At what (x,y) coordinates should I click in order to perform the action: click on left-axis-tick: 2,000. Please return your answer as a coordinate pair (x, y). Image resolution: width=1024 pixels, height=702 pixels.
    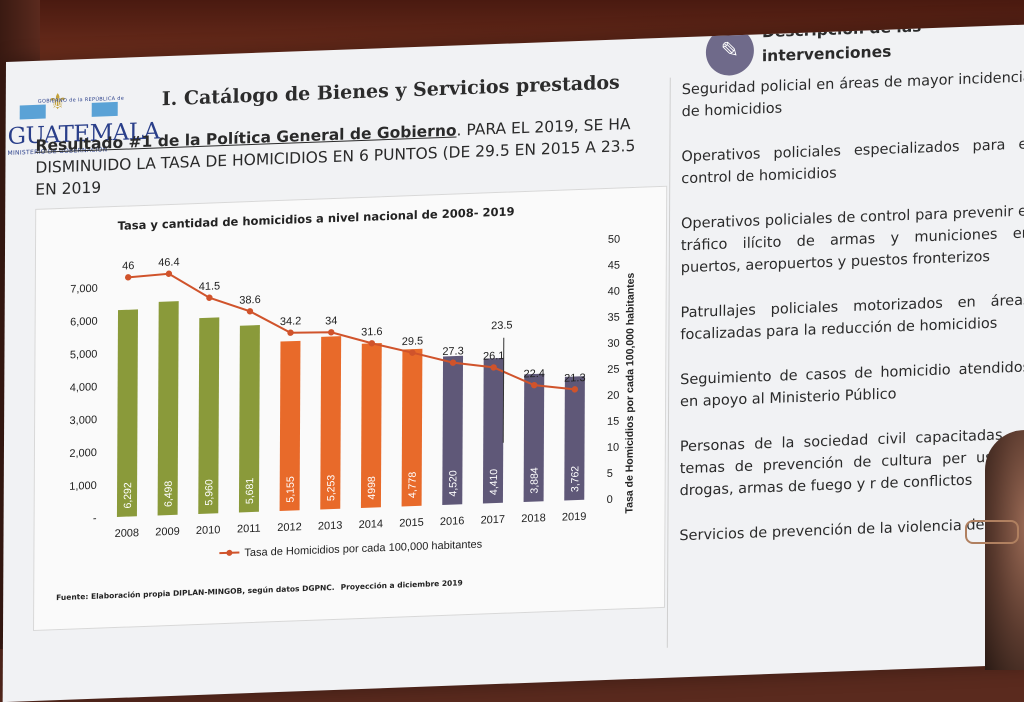
    Looking at the image, I should click on (83, 453).